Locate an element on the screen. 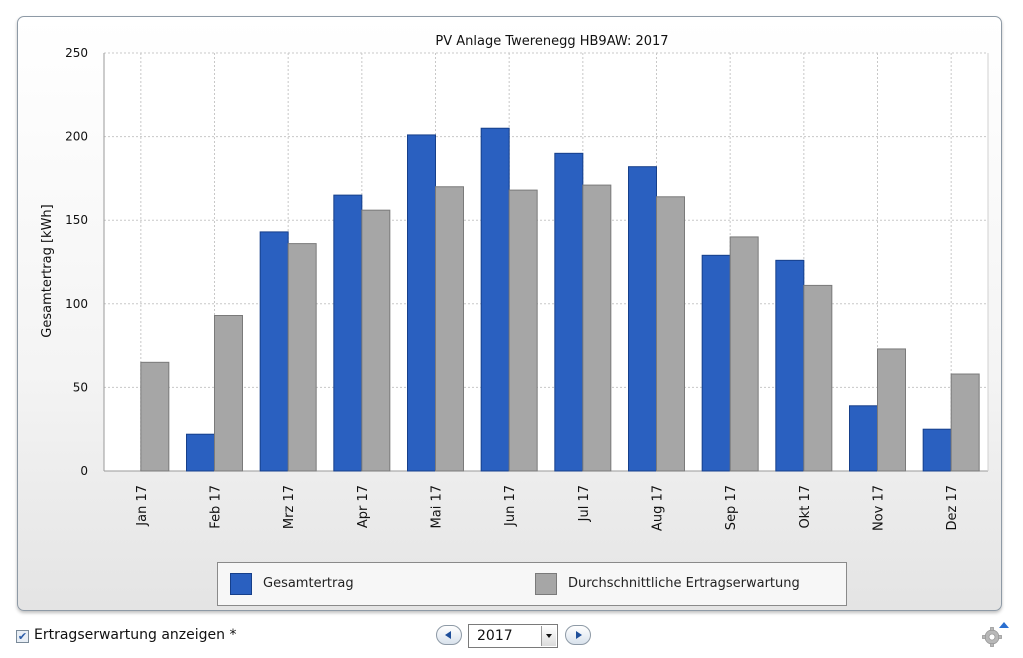  show-expectation-checkbox: ✔ is located at coordinates (22, 636).